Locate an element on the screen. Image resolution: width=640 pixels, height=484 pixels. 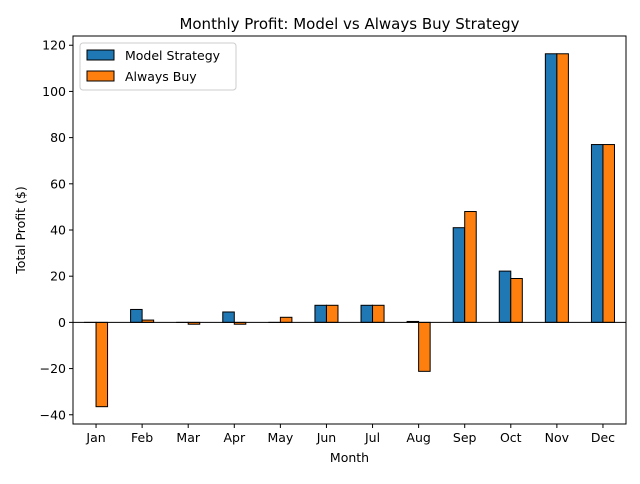
bar-model-strategy-oct is located at coordinates (505, 296).